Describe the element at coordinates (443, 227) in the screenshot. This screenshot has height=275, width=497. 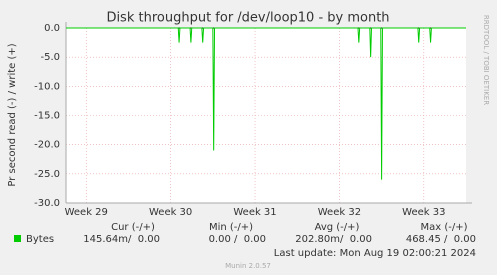
I see `legend-header: Max (-/+)` at that location.